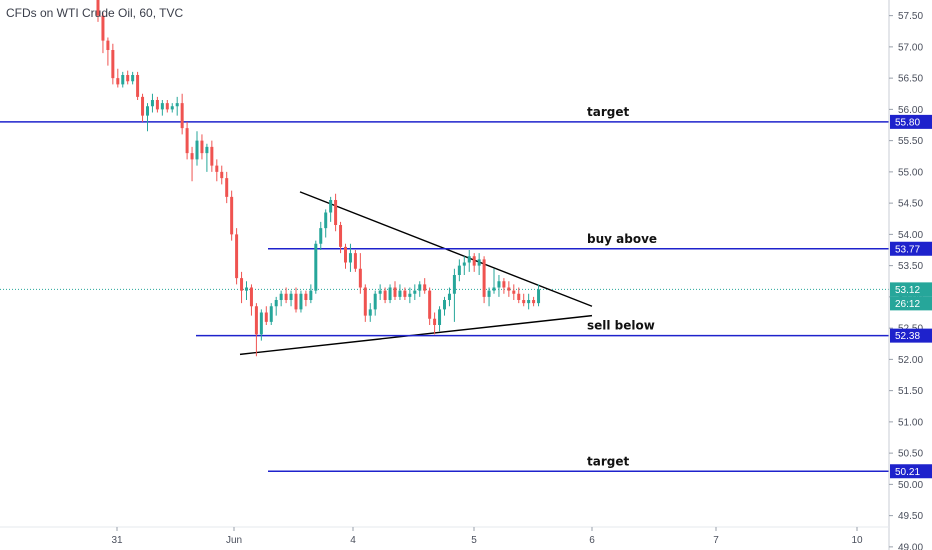  I want to click on chart-title: CFDs on WTI Crude Oil, 60, TVC, so click(95, 13).